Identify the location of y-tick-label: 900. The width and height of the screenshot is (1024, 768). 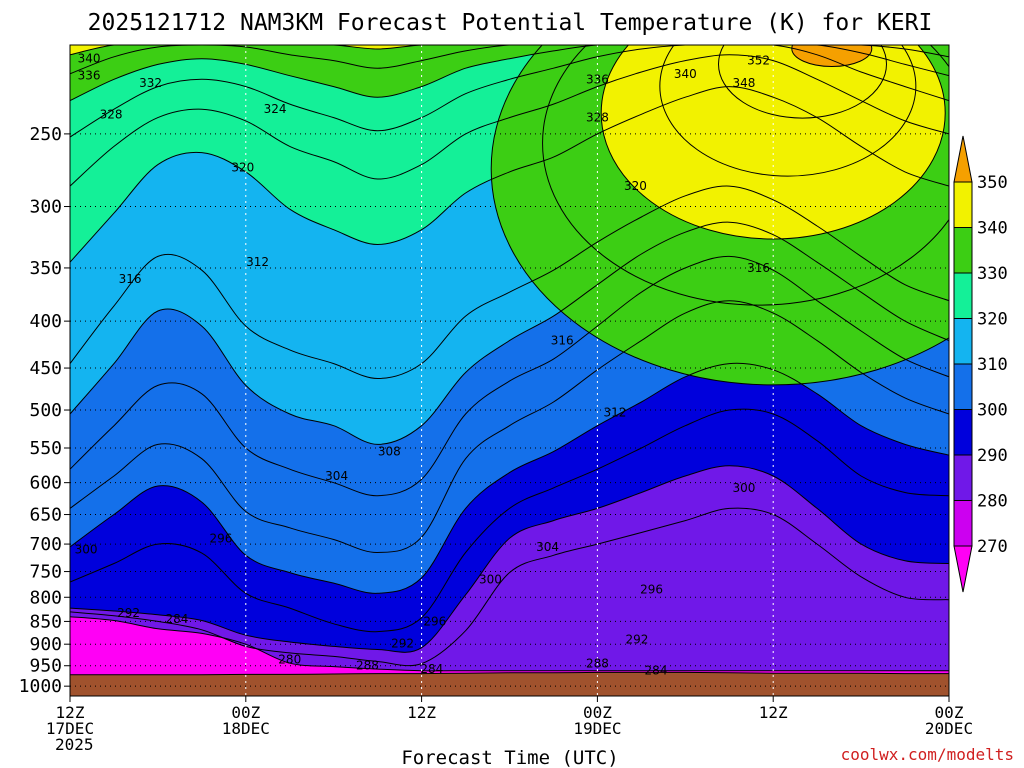
(45, 644).